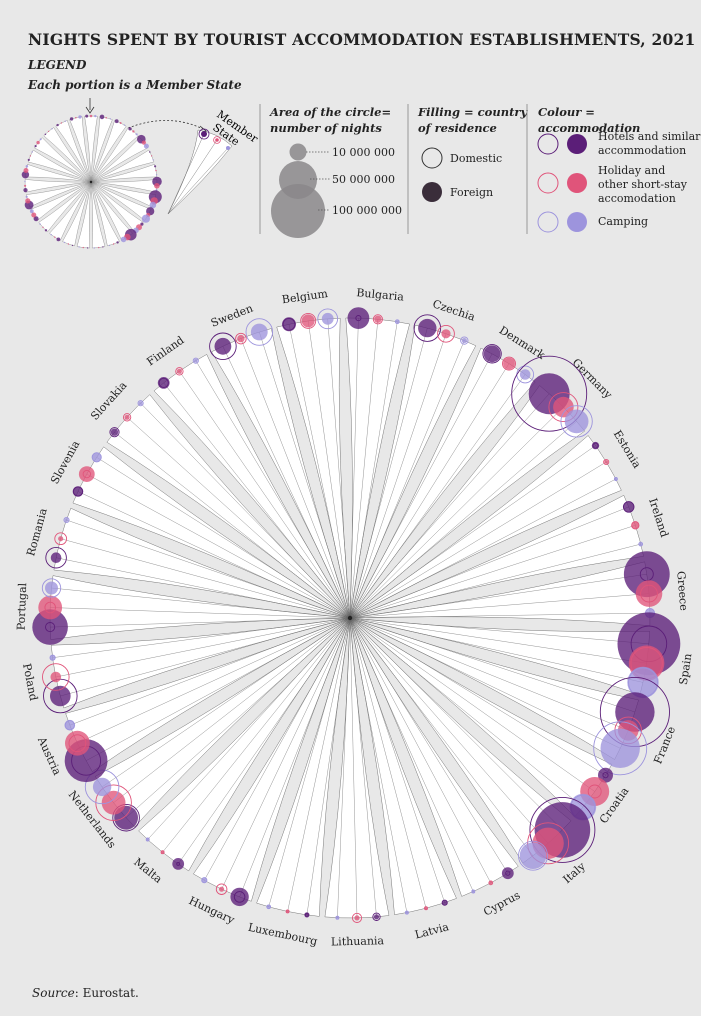  I want to click on spoke-ireland-holiday, so click(492, 572).